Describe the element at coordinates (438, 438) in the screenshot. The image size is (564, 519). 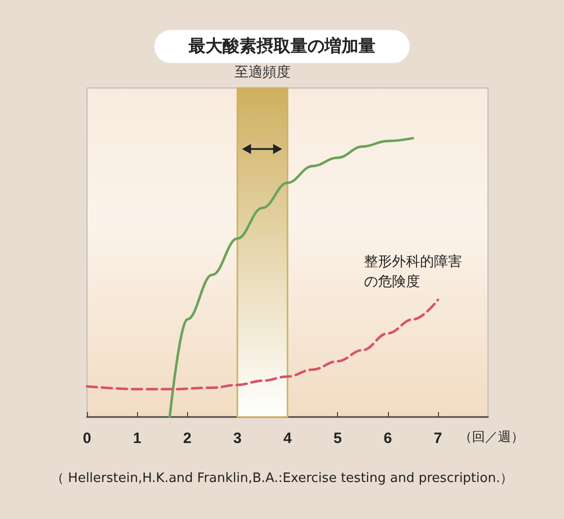
I see `x-tick-label: 7` at that location.